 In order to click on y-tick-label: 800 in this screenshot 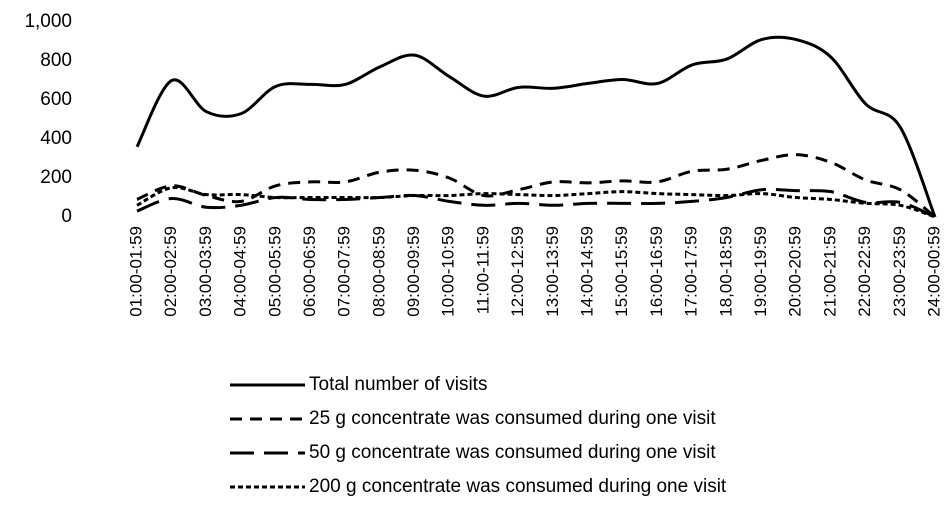, I will do `click(56, 60)`.